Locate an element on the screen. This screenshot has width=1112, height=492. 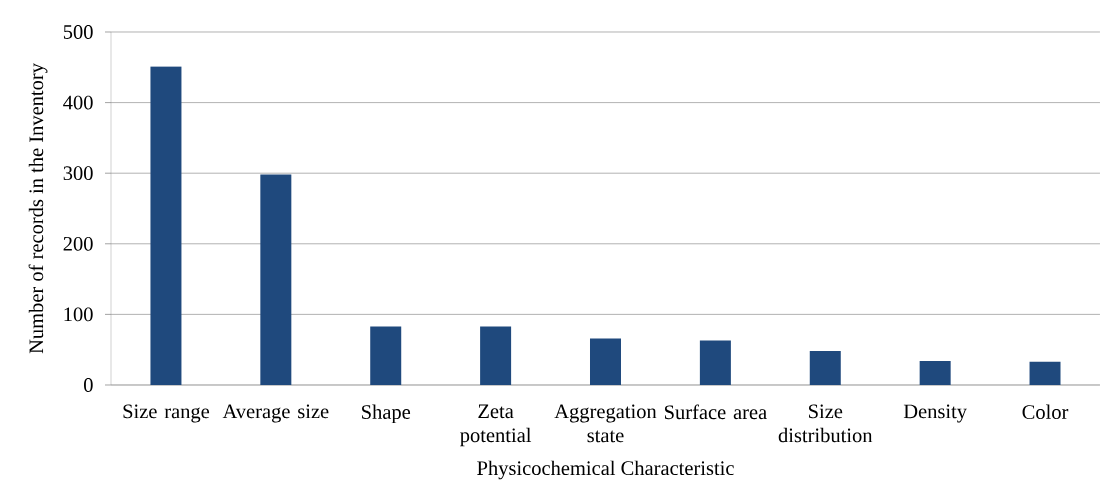
x-tick-label: Size distribution is located at coordinates (825, 423).